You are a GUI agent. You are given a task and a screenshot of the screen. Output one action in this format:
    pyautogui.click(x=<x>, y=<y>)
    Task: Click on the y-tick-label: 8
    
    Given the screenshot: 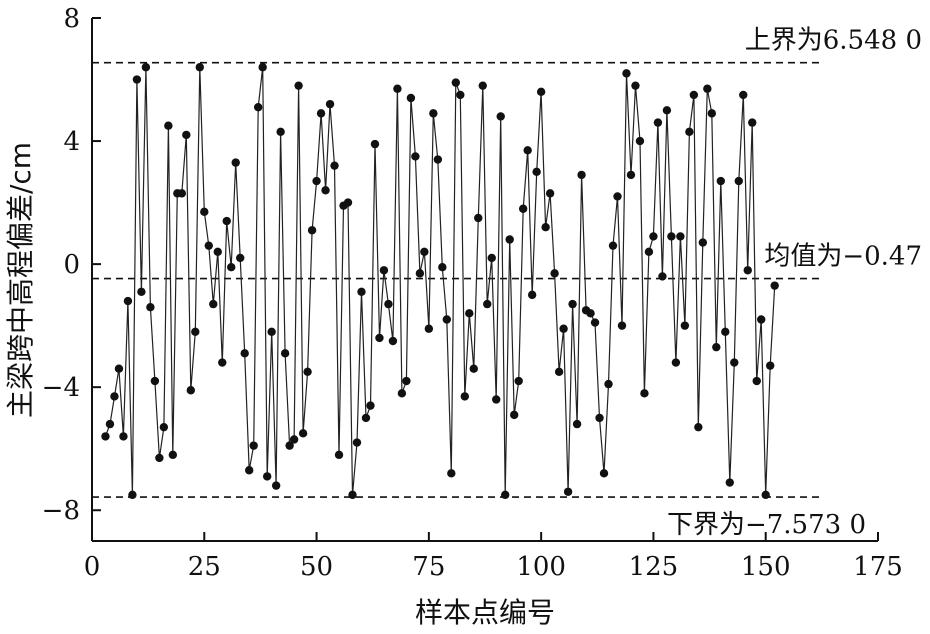 What is the action you would take?
    pyautogui.click(x=71, y=19)
    